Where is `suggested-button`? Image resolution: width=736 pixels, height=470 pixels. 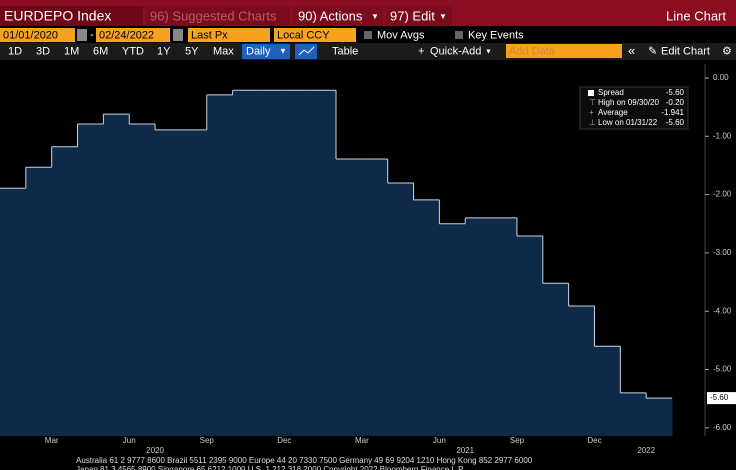 suggested-button is located at coordinates (218, 16).